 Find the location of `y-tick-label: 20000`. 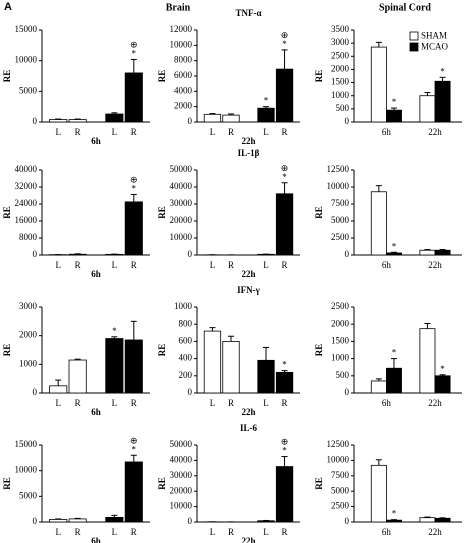

y-tick-label: 20000 is located at coordinates (181, 220).